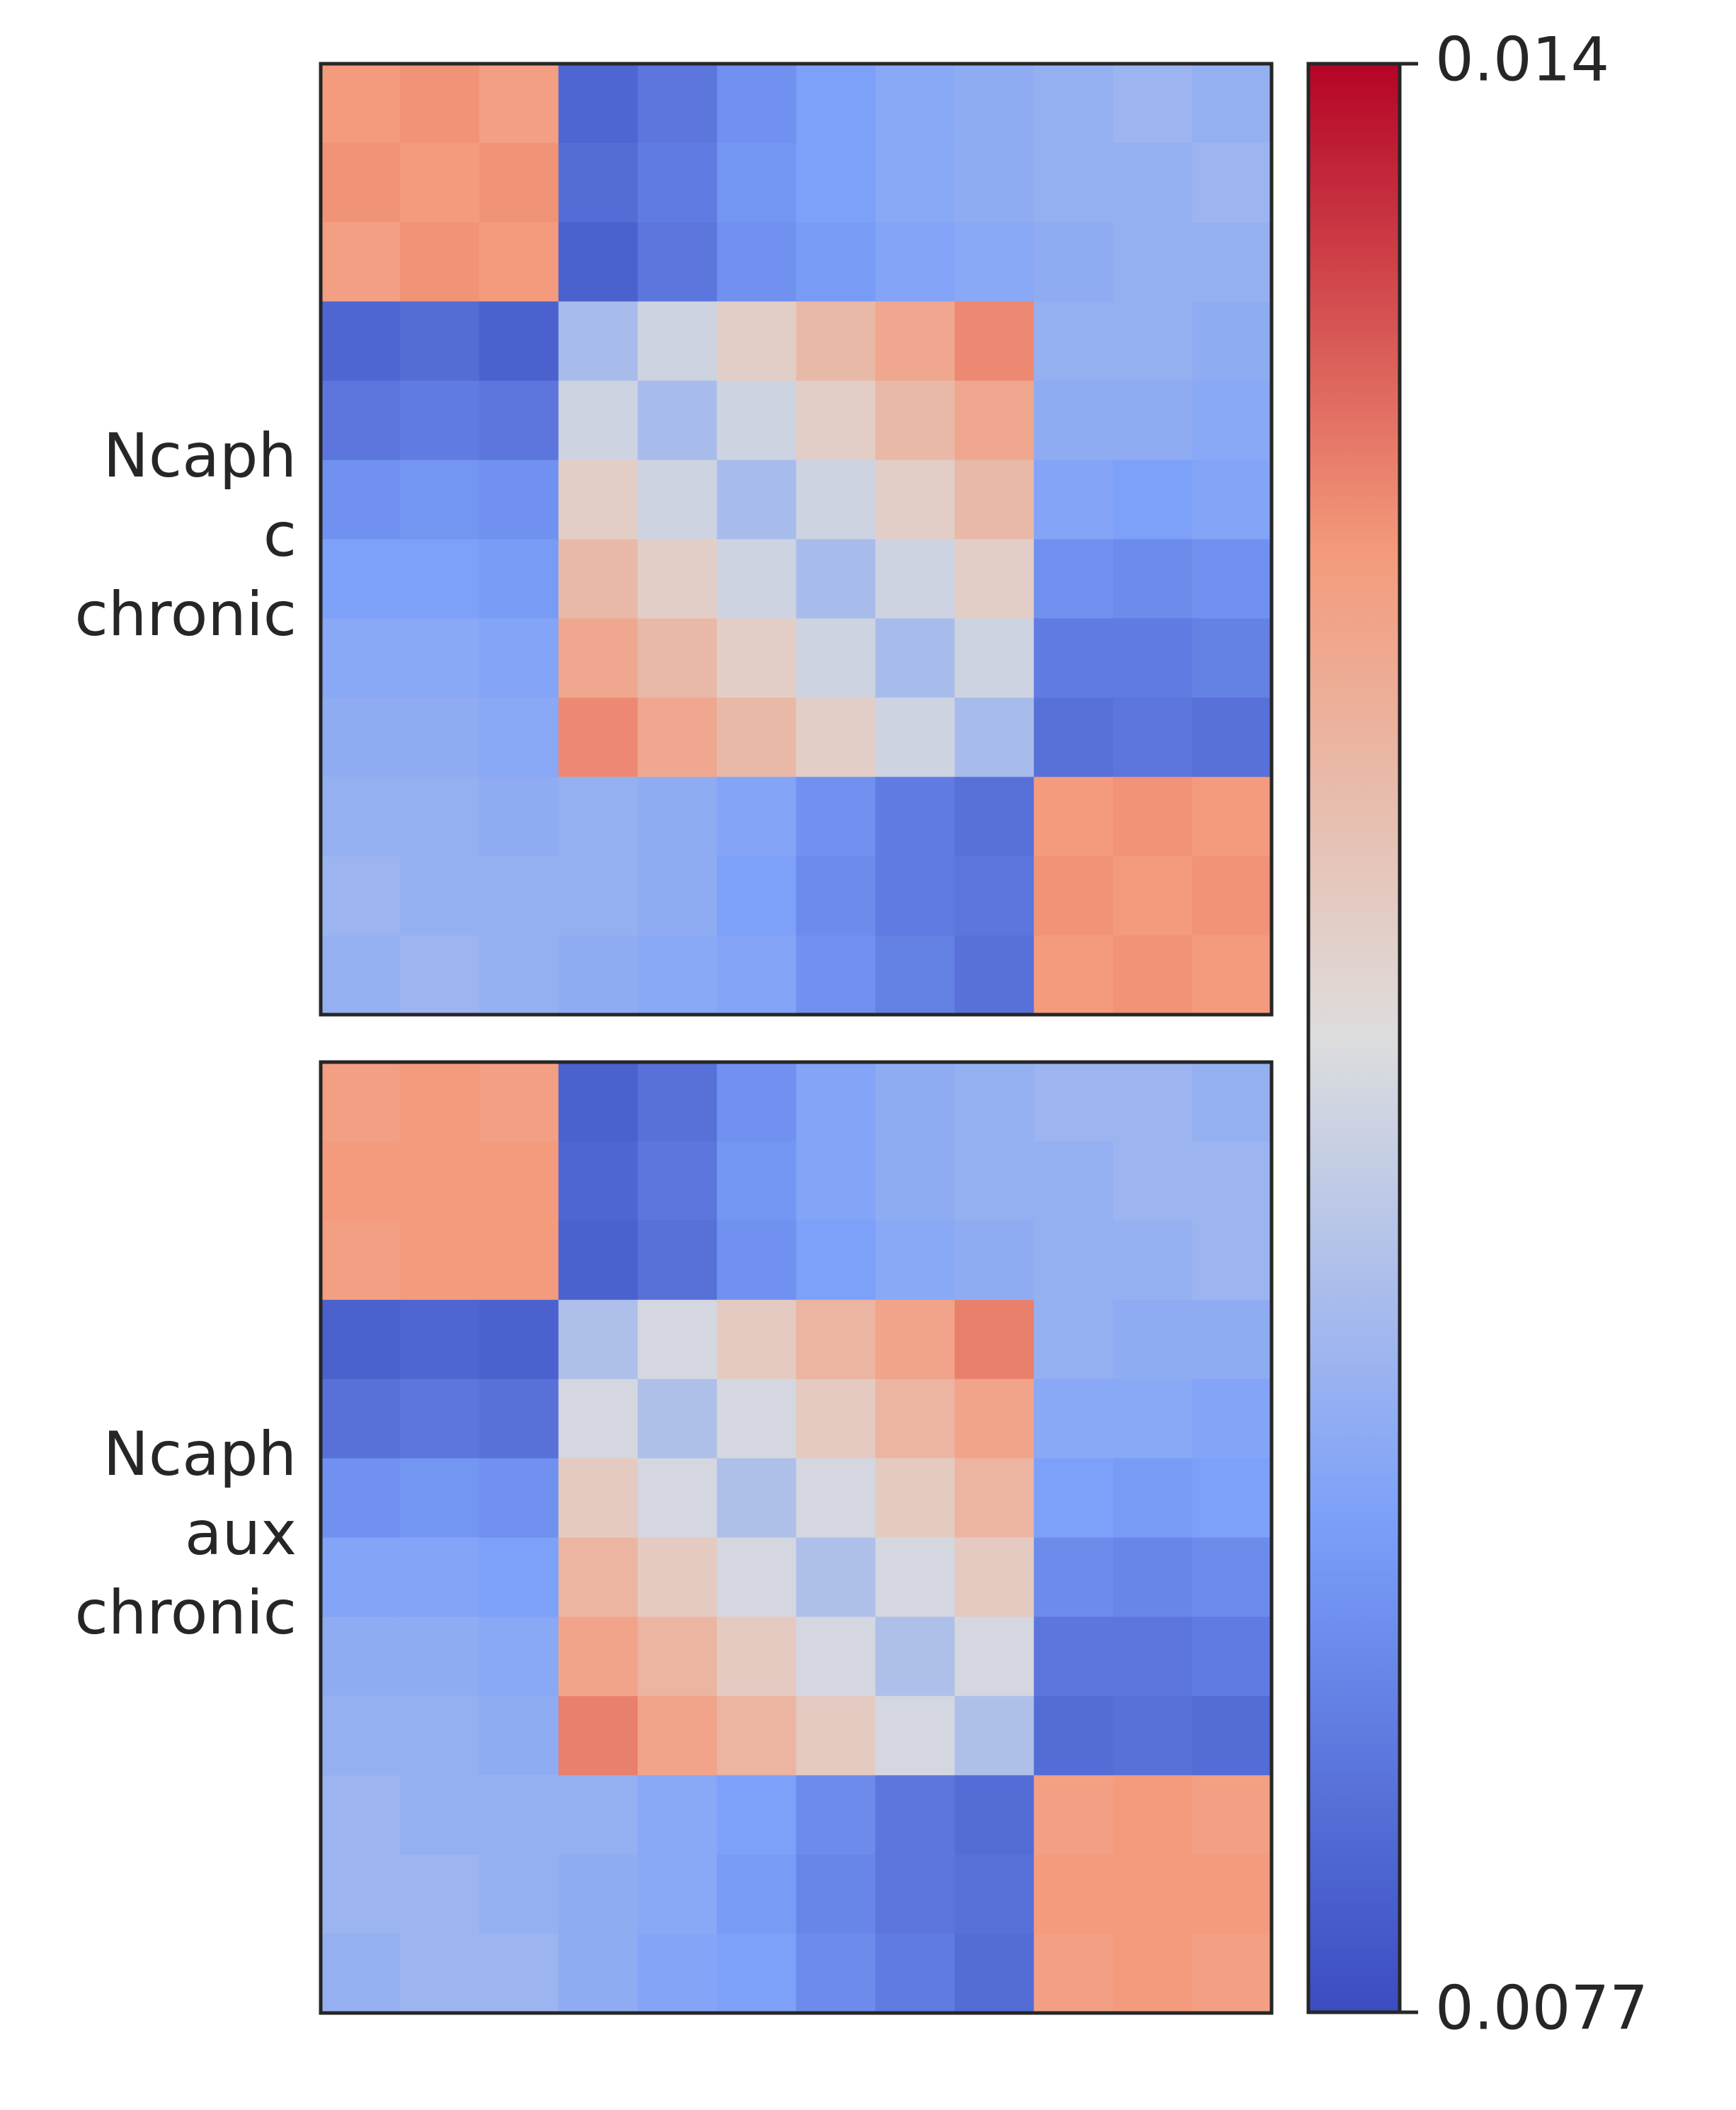 Image resolution: width=1736 pixels, height=2110 pixels. Describe the element at coordinates (185, 614) in the screenshot. I see `row-label: chronic` at that location.